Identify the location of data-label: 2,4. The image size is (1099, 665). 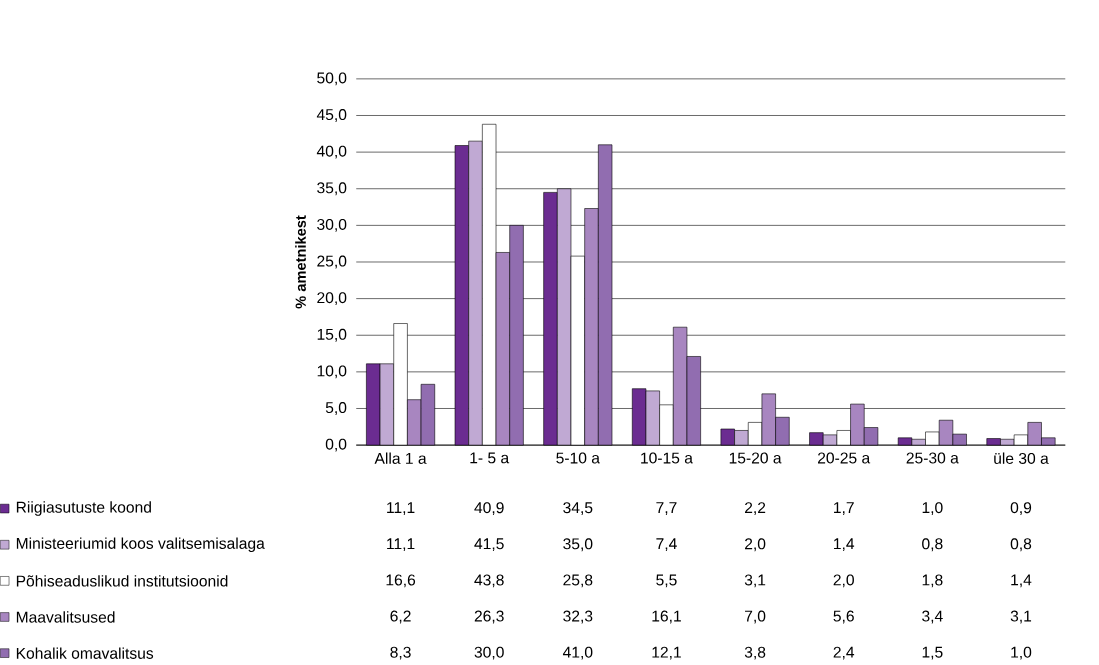
(844, 653).